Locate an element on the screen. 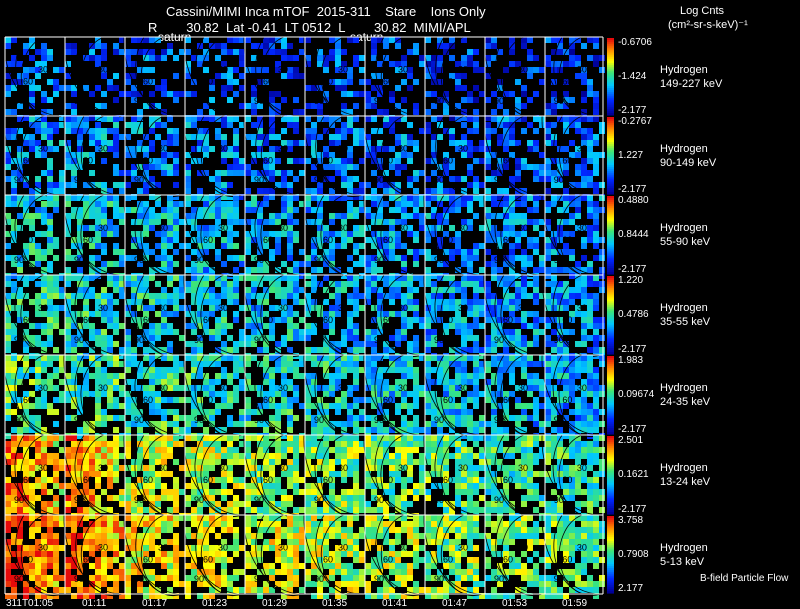  band-label: Hydrogen 24-35 keV is located at coordinates (685, 395).